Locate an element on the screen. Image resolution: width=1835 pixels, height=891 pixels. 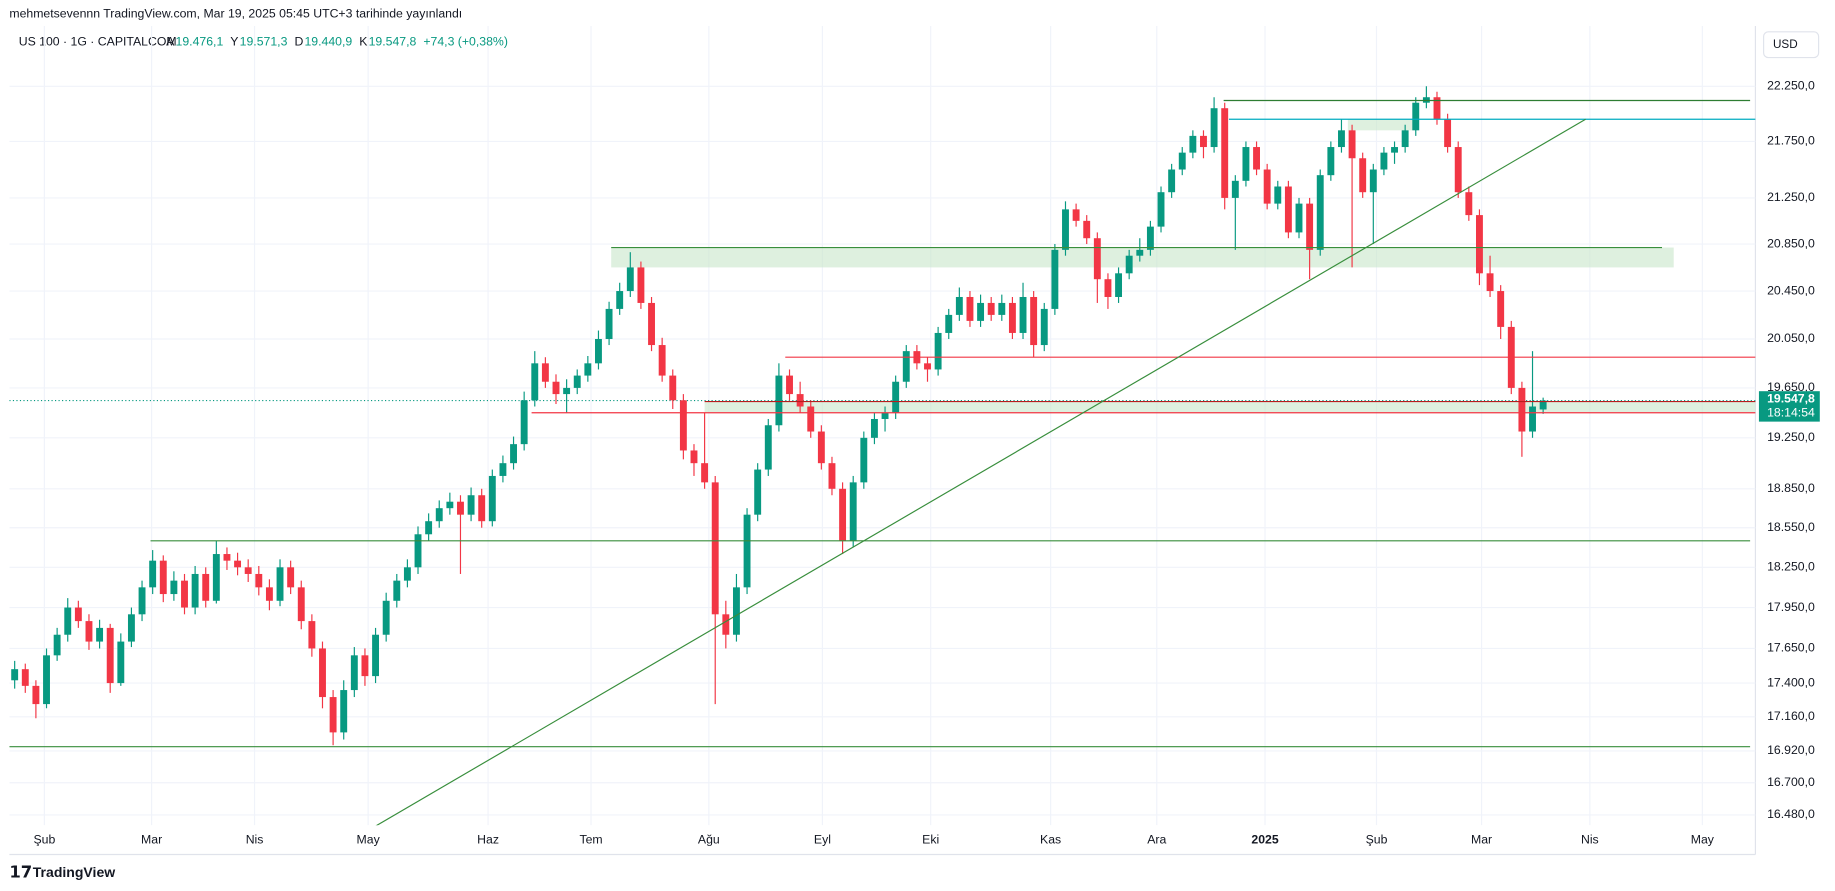
y-tick-label: 19.650,0 is located at coordinates (1791, 387).